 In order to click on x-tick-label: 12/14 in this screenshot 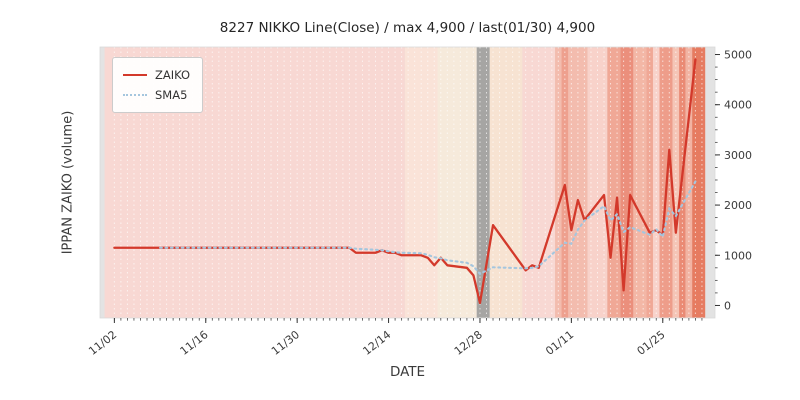, I will do `click(376, 343)`.